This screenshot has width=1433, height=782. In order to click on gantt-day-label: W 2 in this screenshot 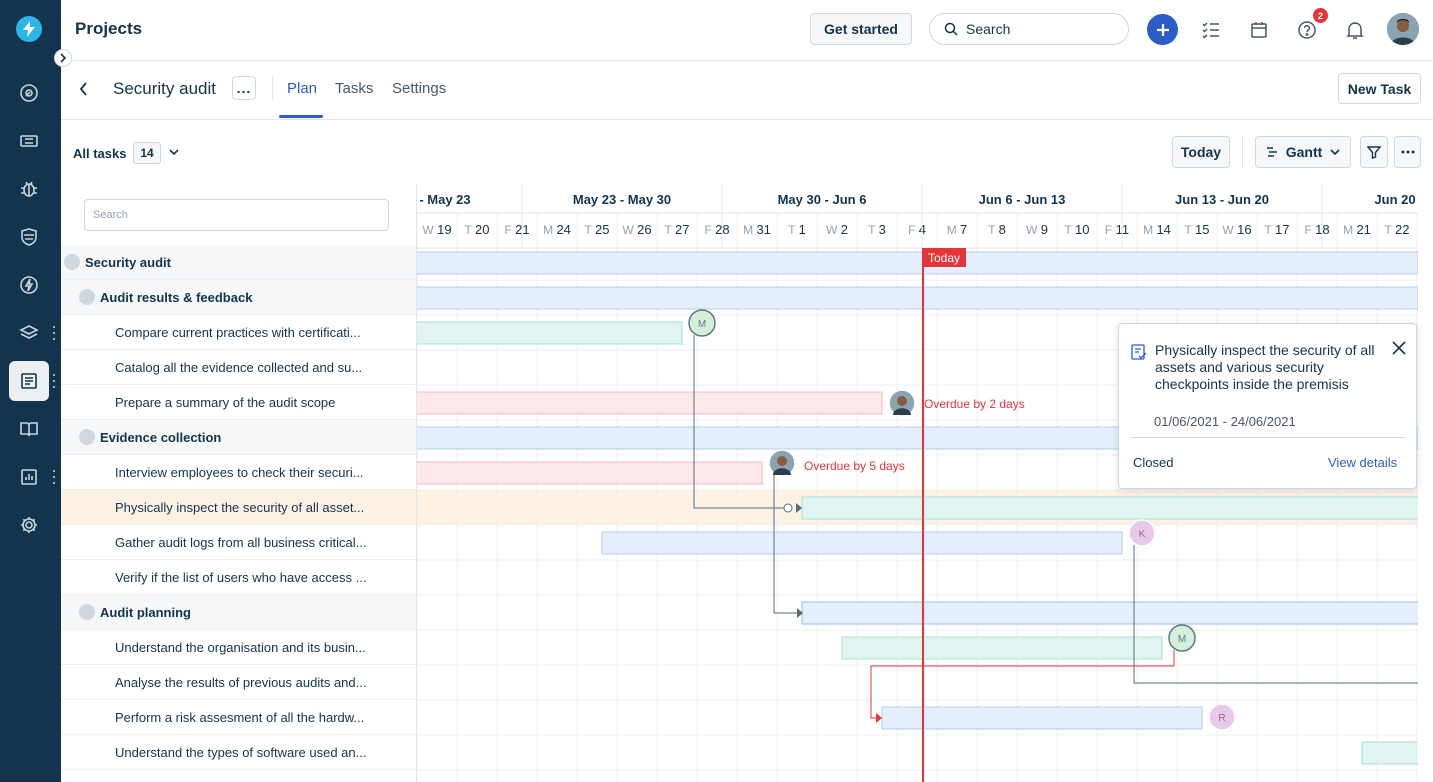, I will do `click(837, 229)`.